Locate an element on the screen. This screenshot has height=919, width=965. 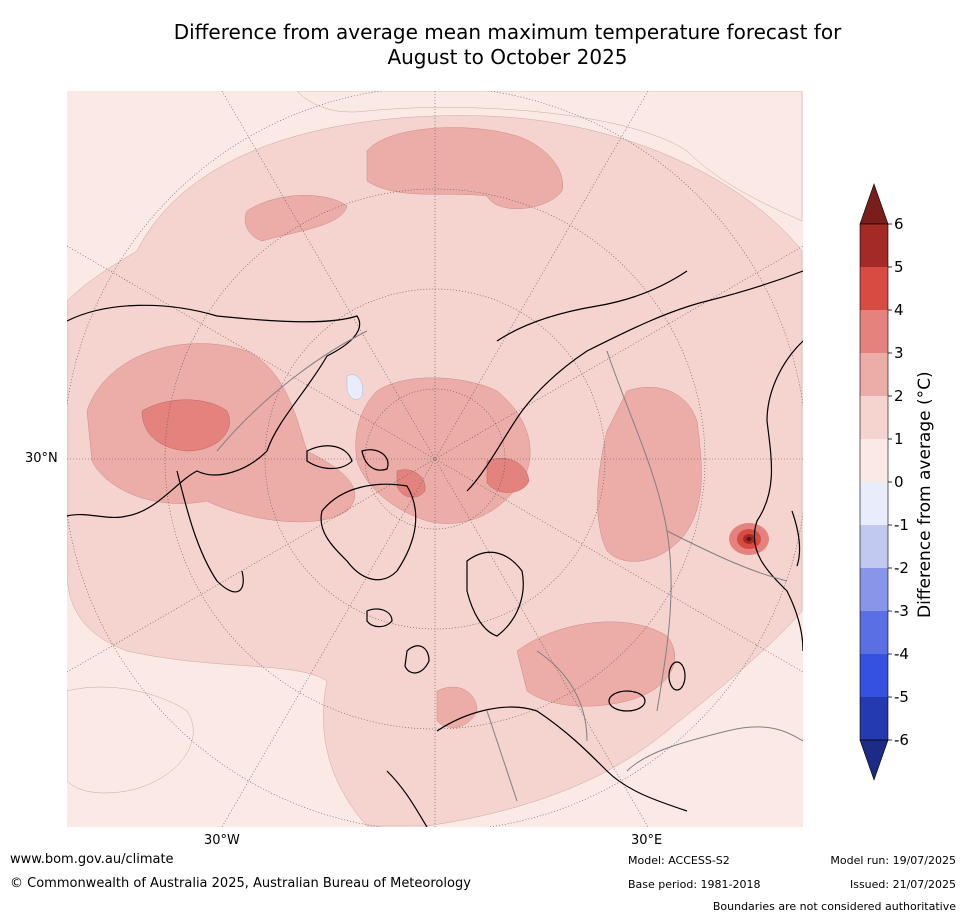
colorbar-title: Difference from average (°C) is located at coordinates (925, 494).